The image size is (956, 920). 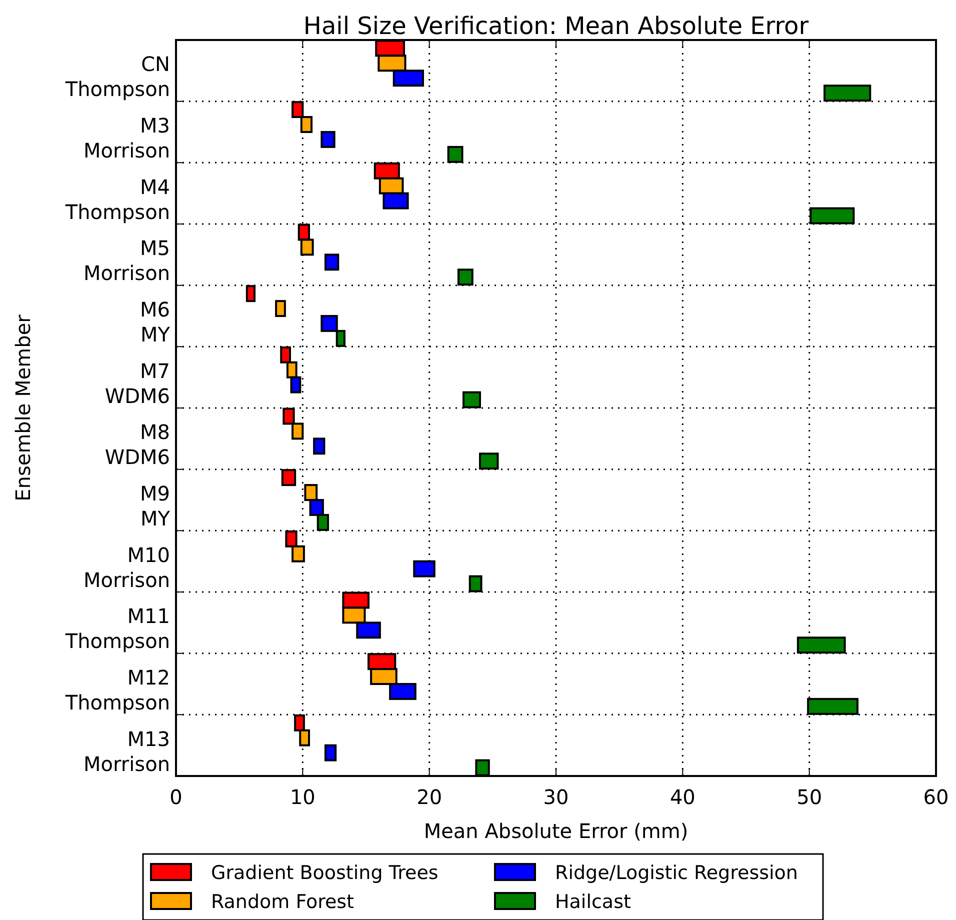 What do you see at coordinates (324, 873) in the screenshot?
I see `legend-label: Gradient Boosting Trees` at bounding box center [324, 873].